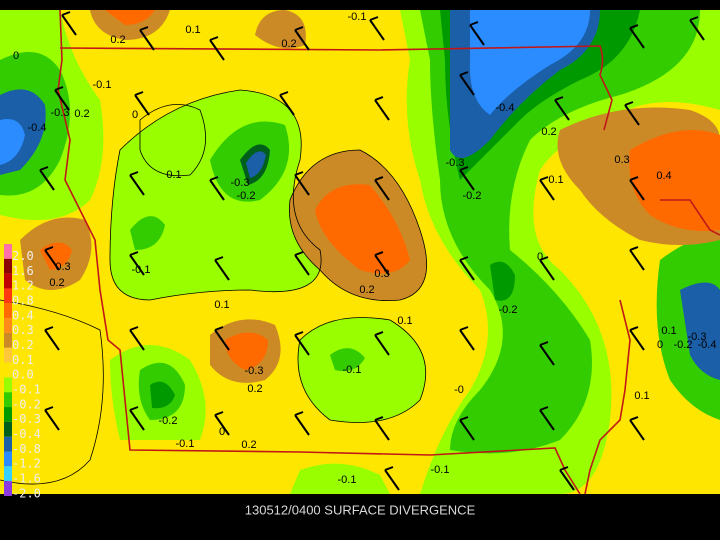 Image resolution: width=720 pixels, height=540 pixels. Describe the element at coordinates (663, 176) in the screenshot. I see `contour-label: 0.4` at that location.